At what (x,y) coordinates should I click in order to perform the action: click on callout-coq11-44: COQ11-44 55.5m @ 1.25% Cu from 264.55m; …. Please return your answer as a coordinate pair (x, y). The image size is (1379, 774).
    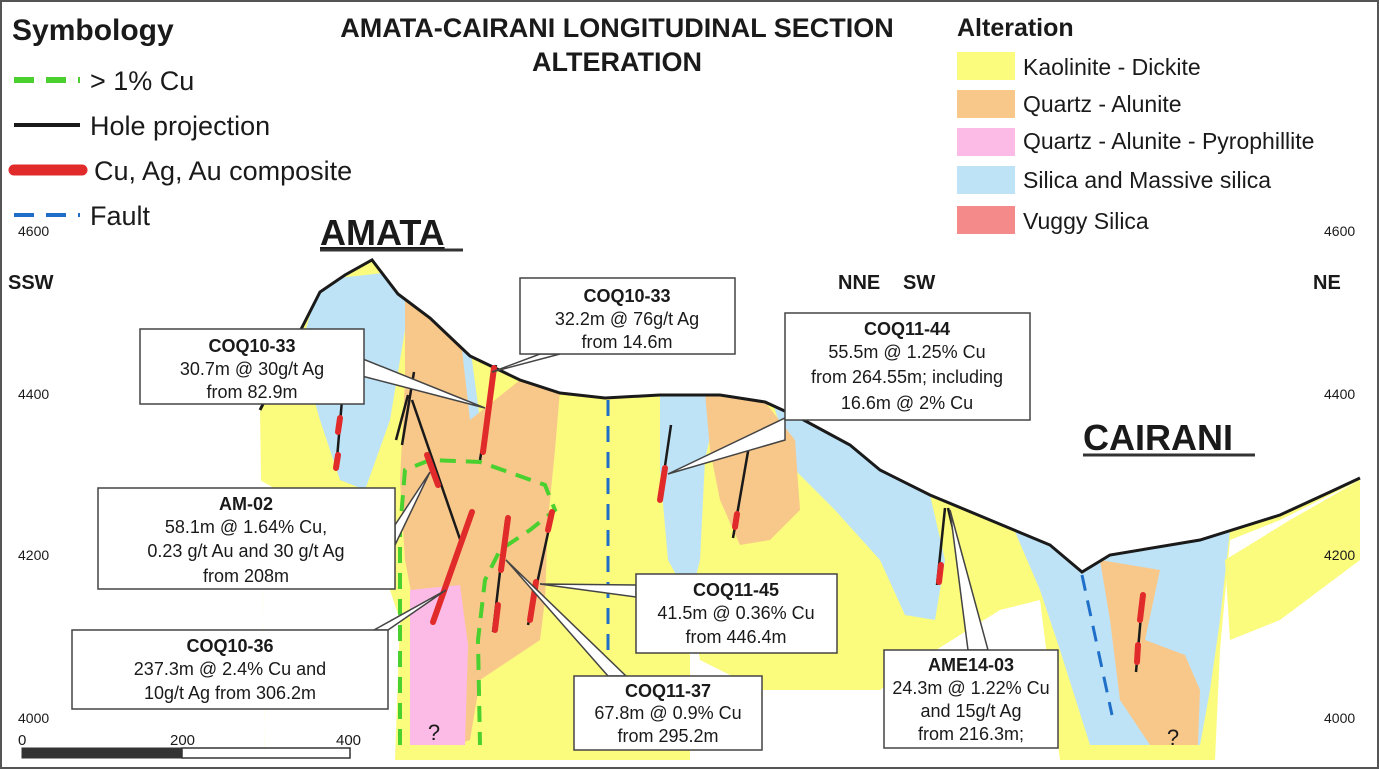
    Looking at the image, I should click on (907, 366).